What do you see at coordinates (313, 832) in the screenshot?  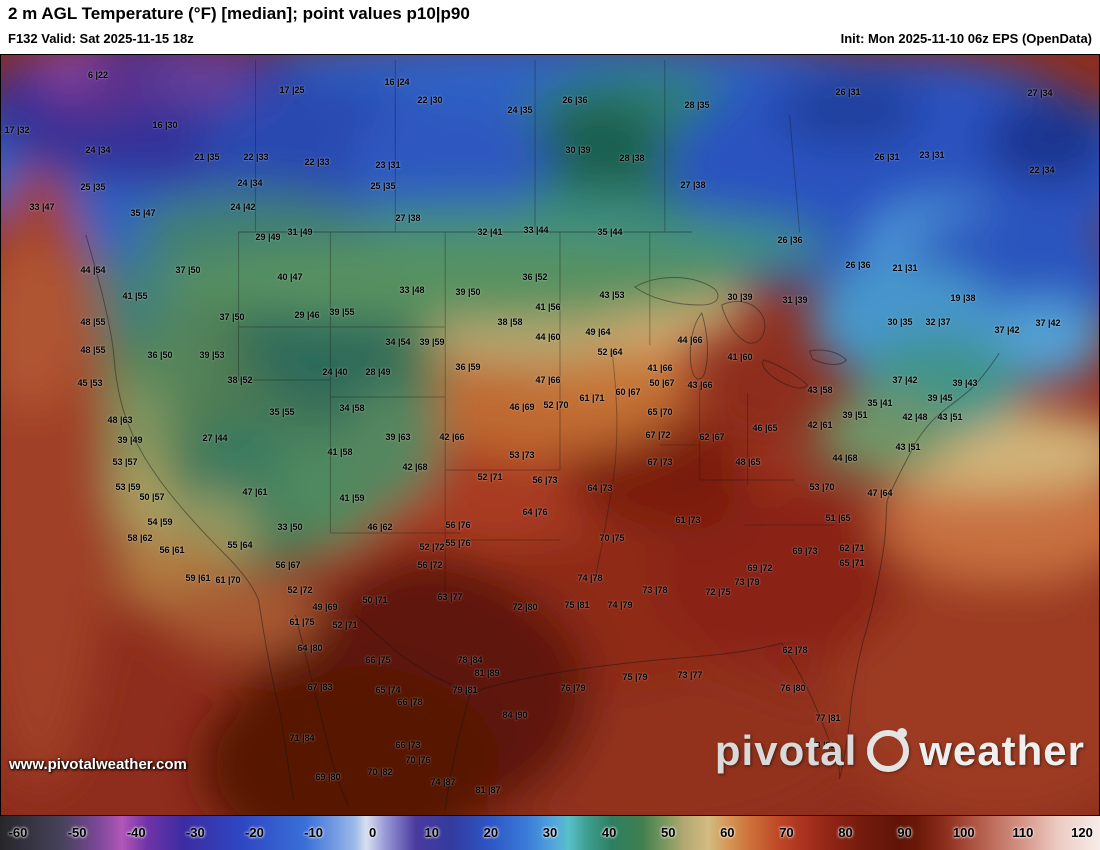 I see `colorbar-tick: -10` at bounding box center [313, 832].